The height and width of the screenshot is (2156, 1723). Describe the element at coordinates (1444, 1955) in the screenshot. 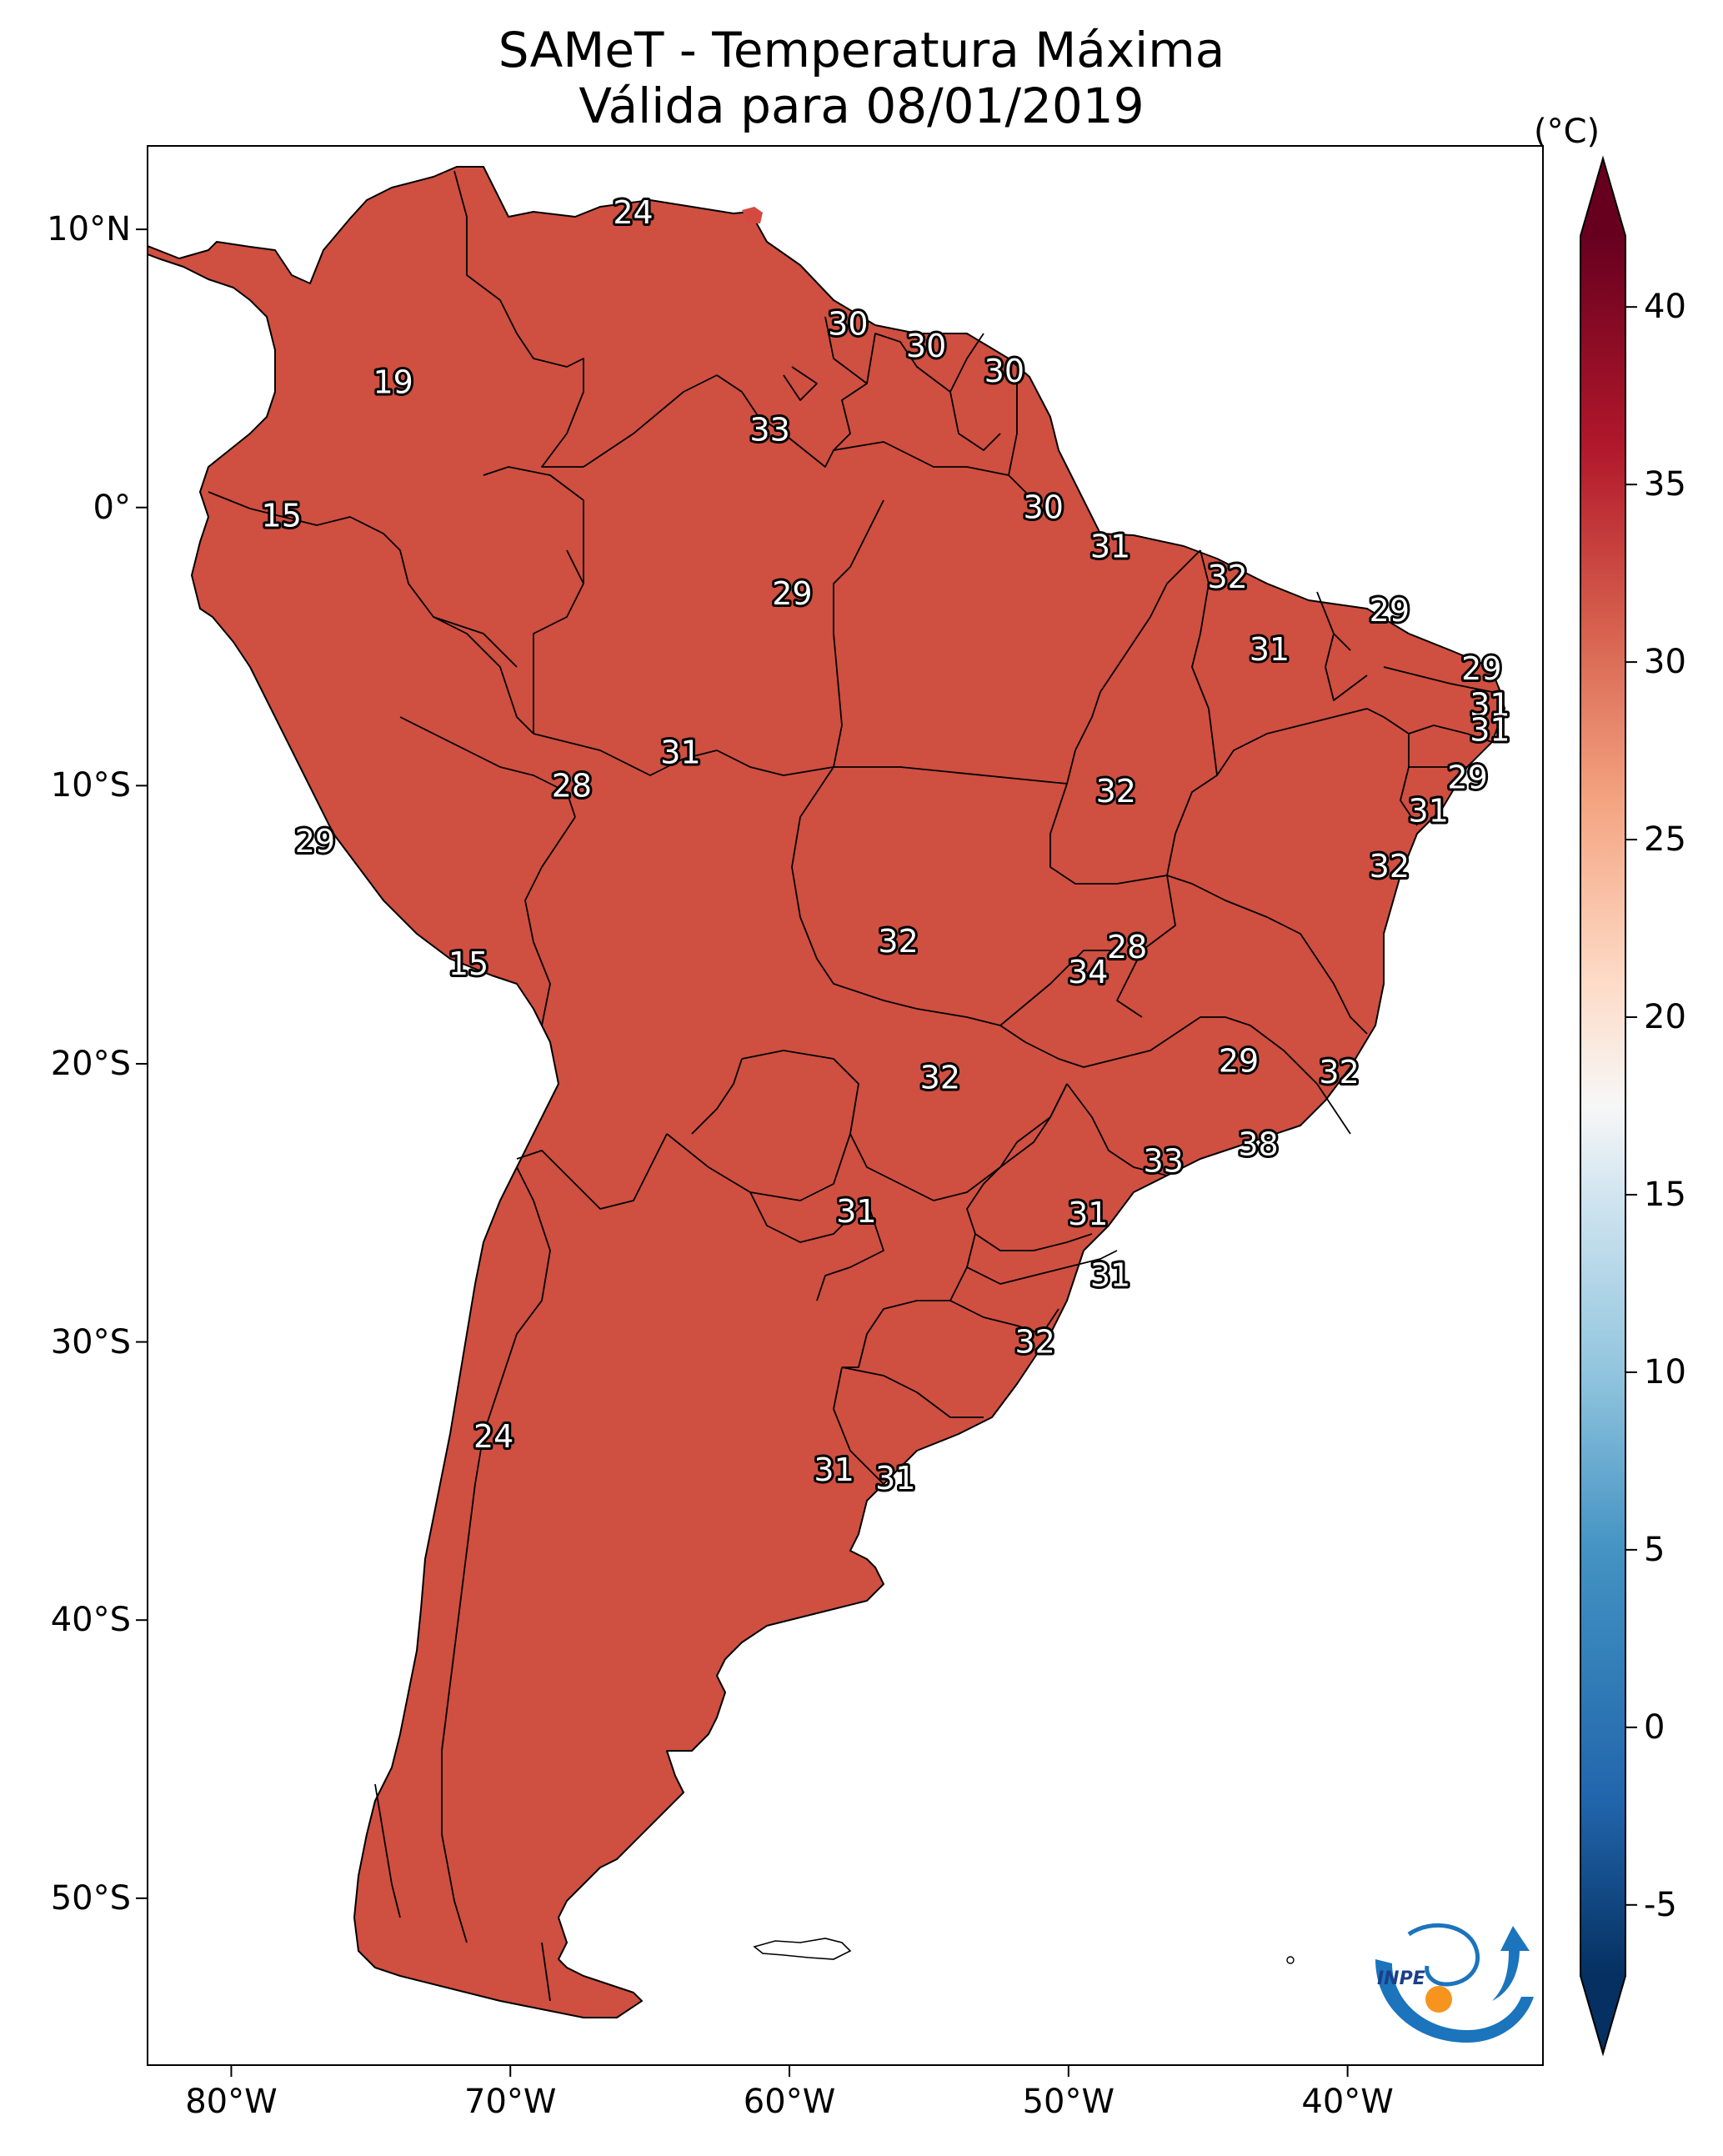

I see `logo-swirl-icon` at that location.